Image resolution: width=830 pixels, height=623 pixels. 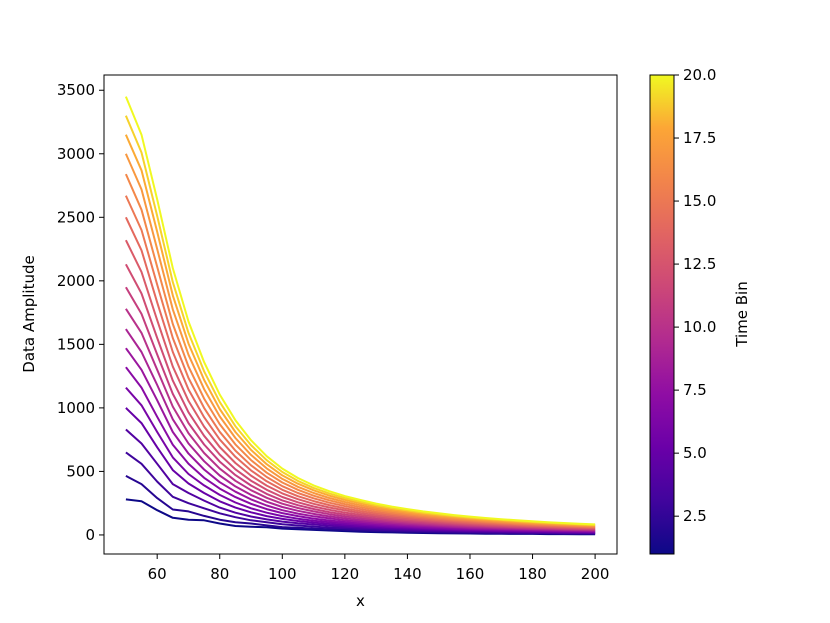 I want to click on colorbar-tick-label: 10.0, so click(x=699, y=327).